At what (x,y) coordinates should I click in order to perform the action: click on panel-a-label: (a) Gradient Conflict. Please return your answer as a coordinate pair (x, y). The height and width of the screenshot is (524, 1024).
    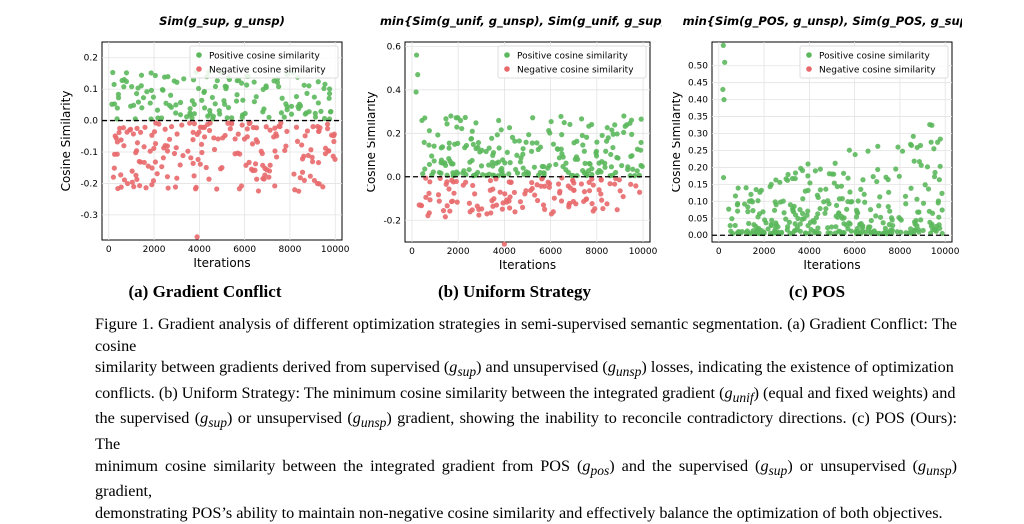
    Looking at the image, I should click on (205, 291).